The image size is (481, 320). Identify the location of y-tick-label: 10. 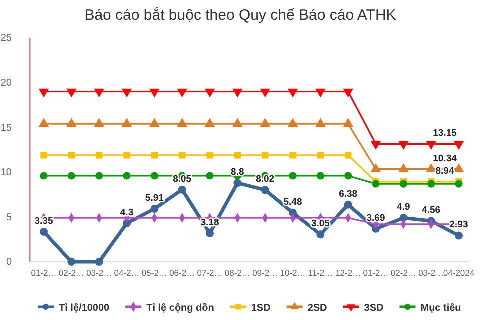
(6, 173).